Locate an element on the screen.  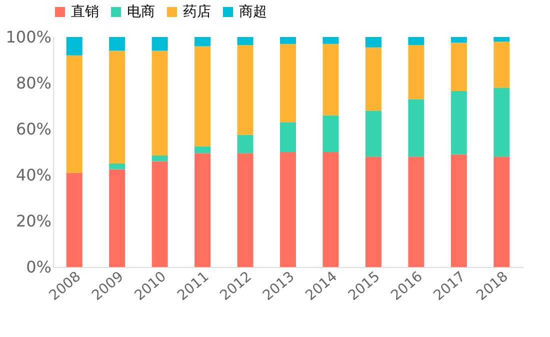
y-tick-label: 0% is located at coordinates (39, 267).